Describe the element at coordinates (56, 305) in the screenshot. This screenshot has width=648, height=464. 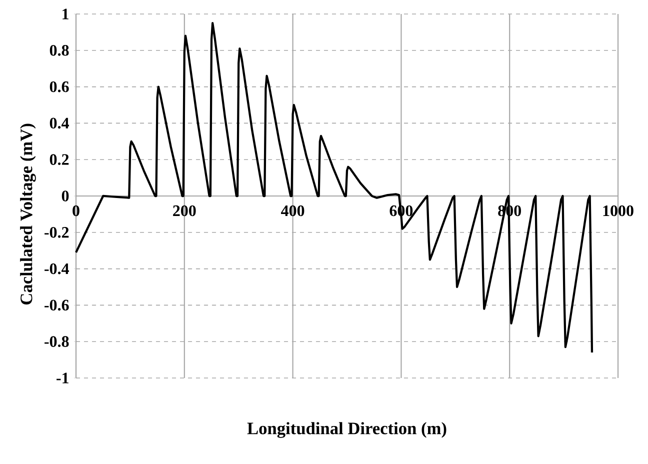
I see `y-tick-label: -0.6` at that location.